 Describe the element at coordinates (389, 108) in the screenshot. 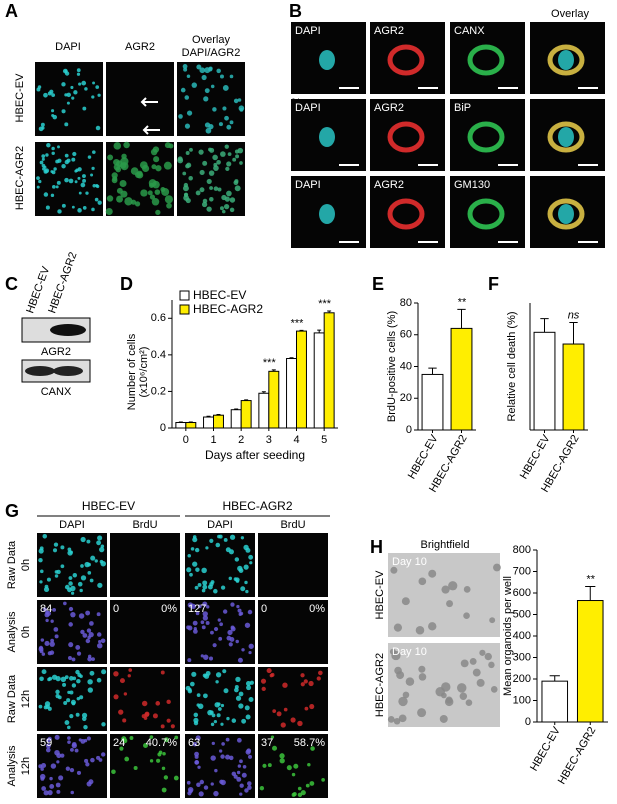

I see `micrograph-label: AGR2` at that location.